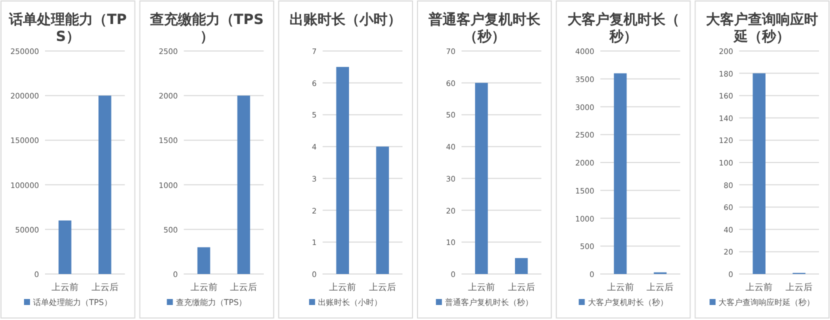  Describe the element at coordinates (346, 20) in the screenshot. I see `chart-title: 出账时长（小时）` at that location.